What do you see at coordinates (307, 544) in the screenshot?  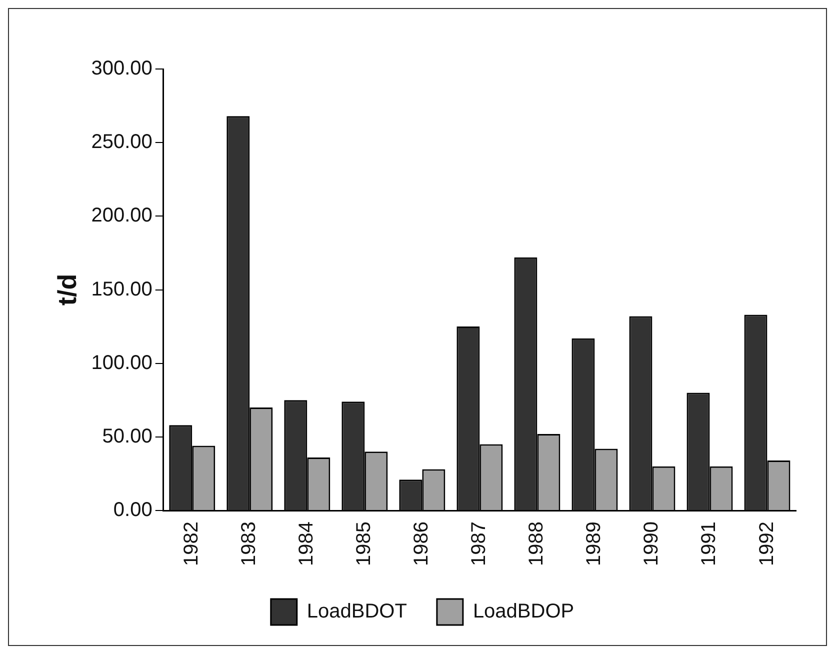 I see `x-tick-label: 1984` at bounding box center [307, 544].